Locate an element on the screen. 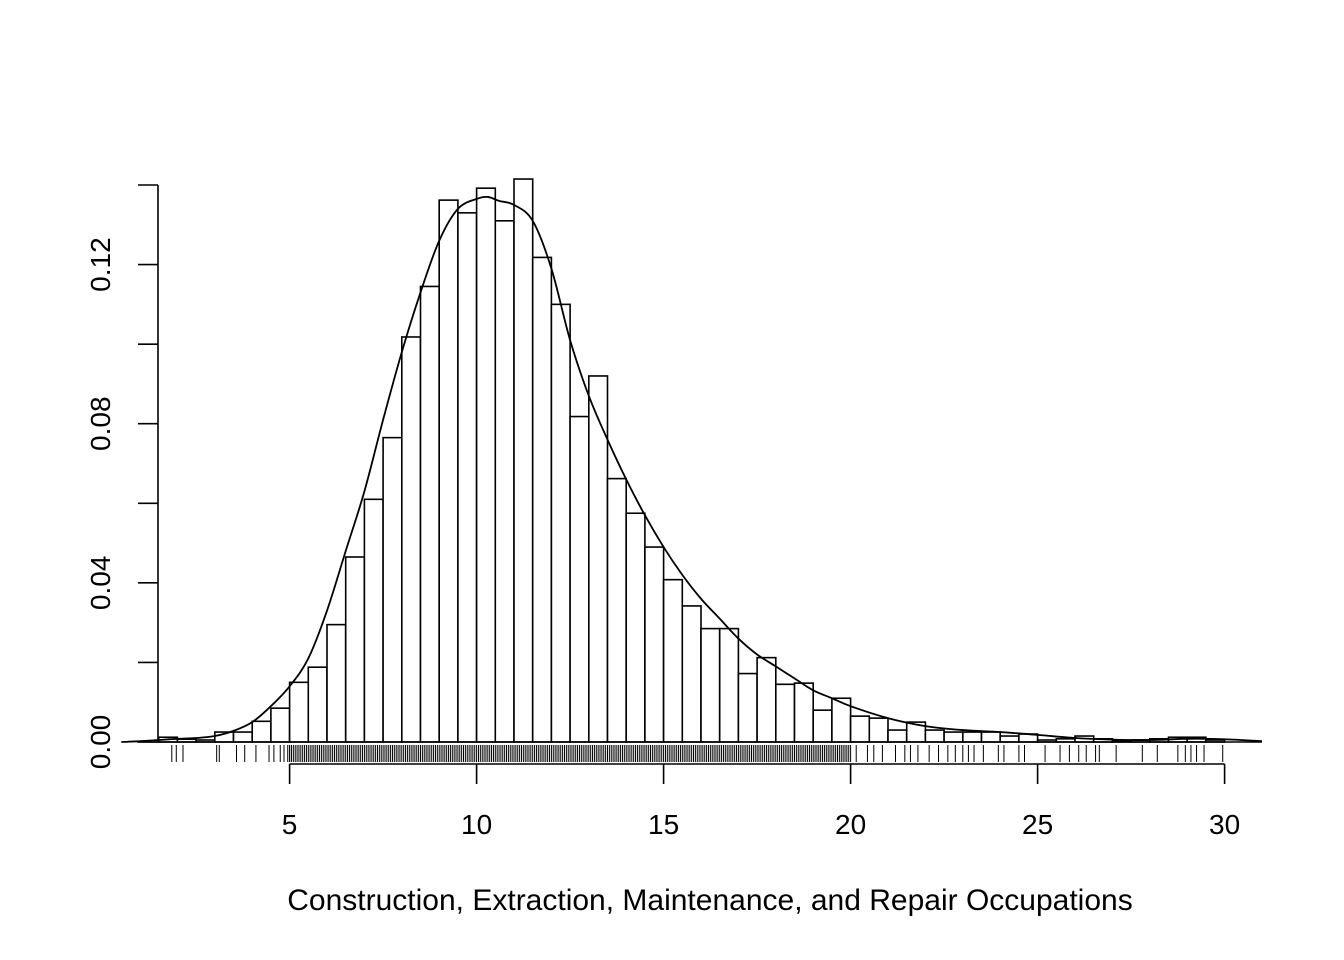 This screenshot has height=960, width=1344. x-tick-label: 25 is located at coordinates (1037, 824).